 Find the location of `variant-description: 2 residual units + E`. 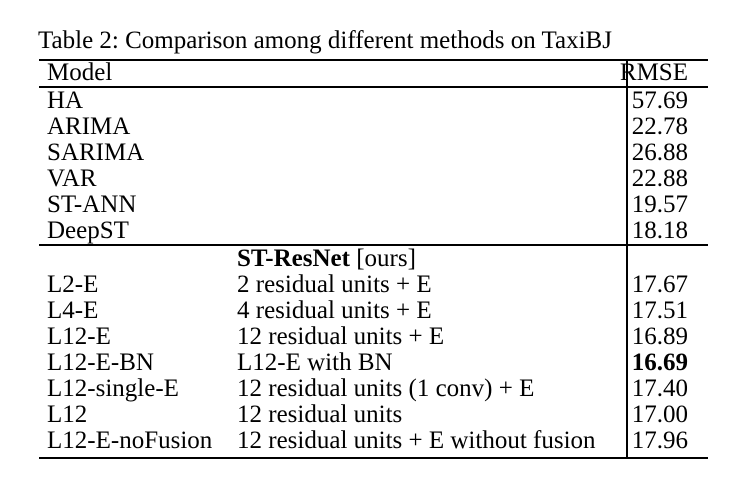

variant-description: 2 residual units + E is located at coordinates (334, 284).